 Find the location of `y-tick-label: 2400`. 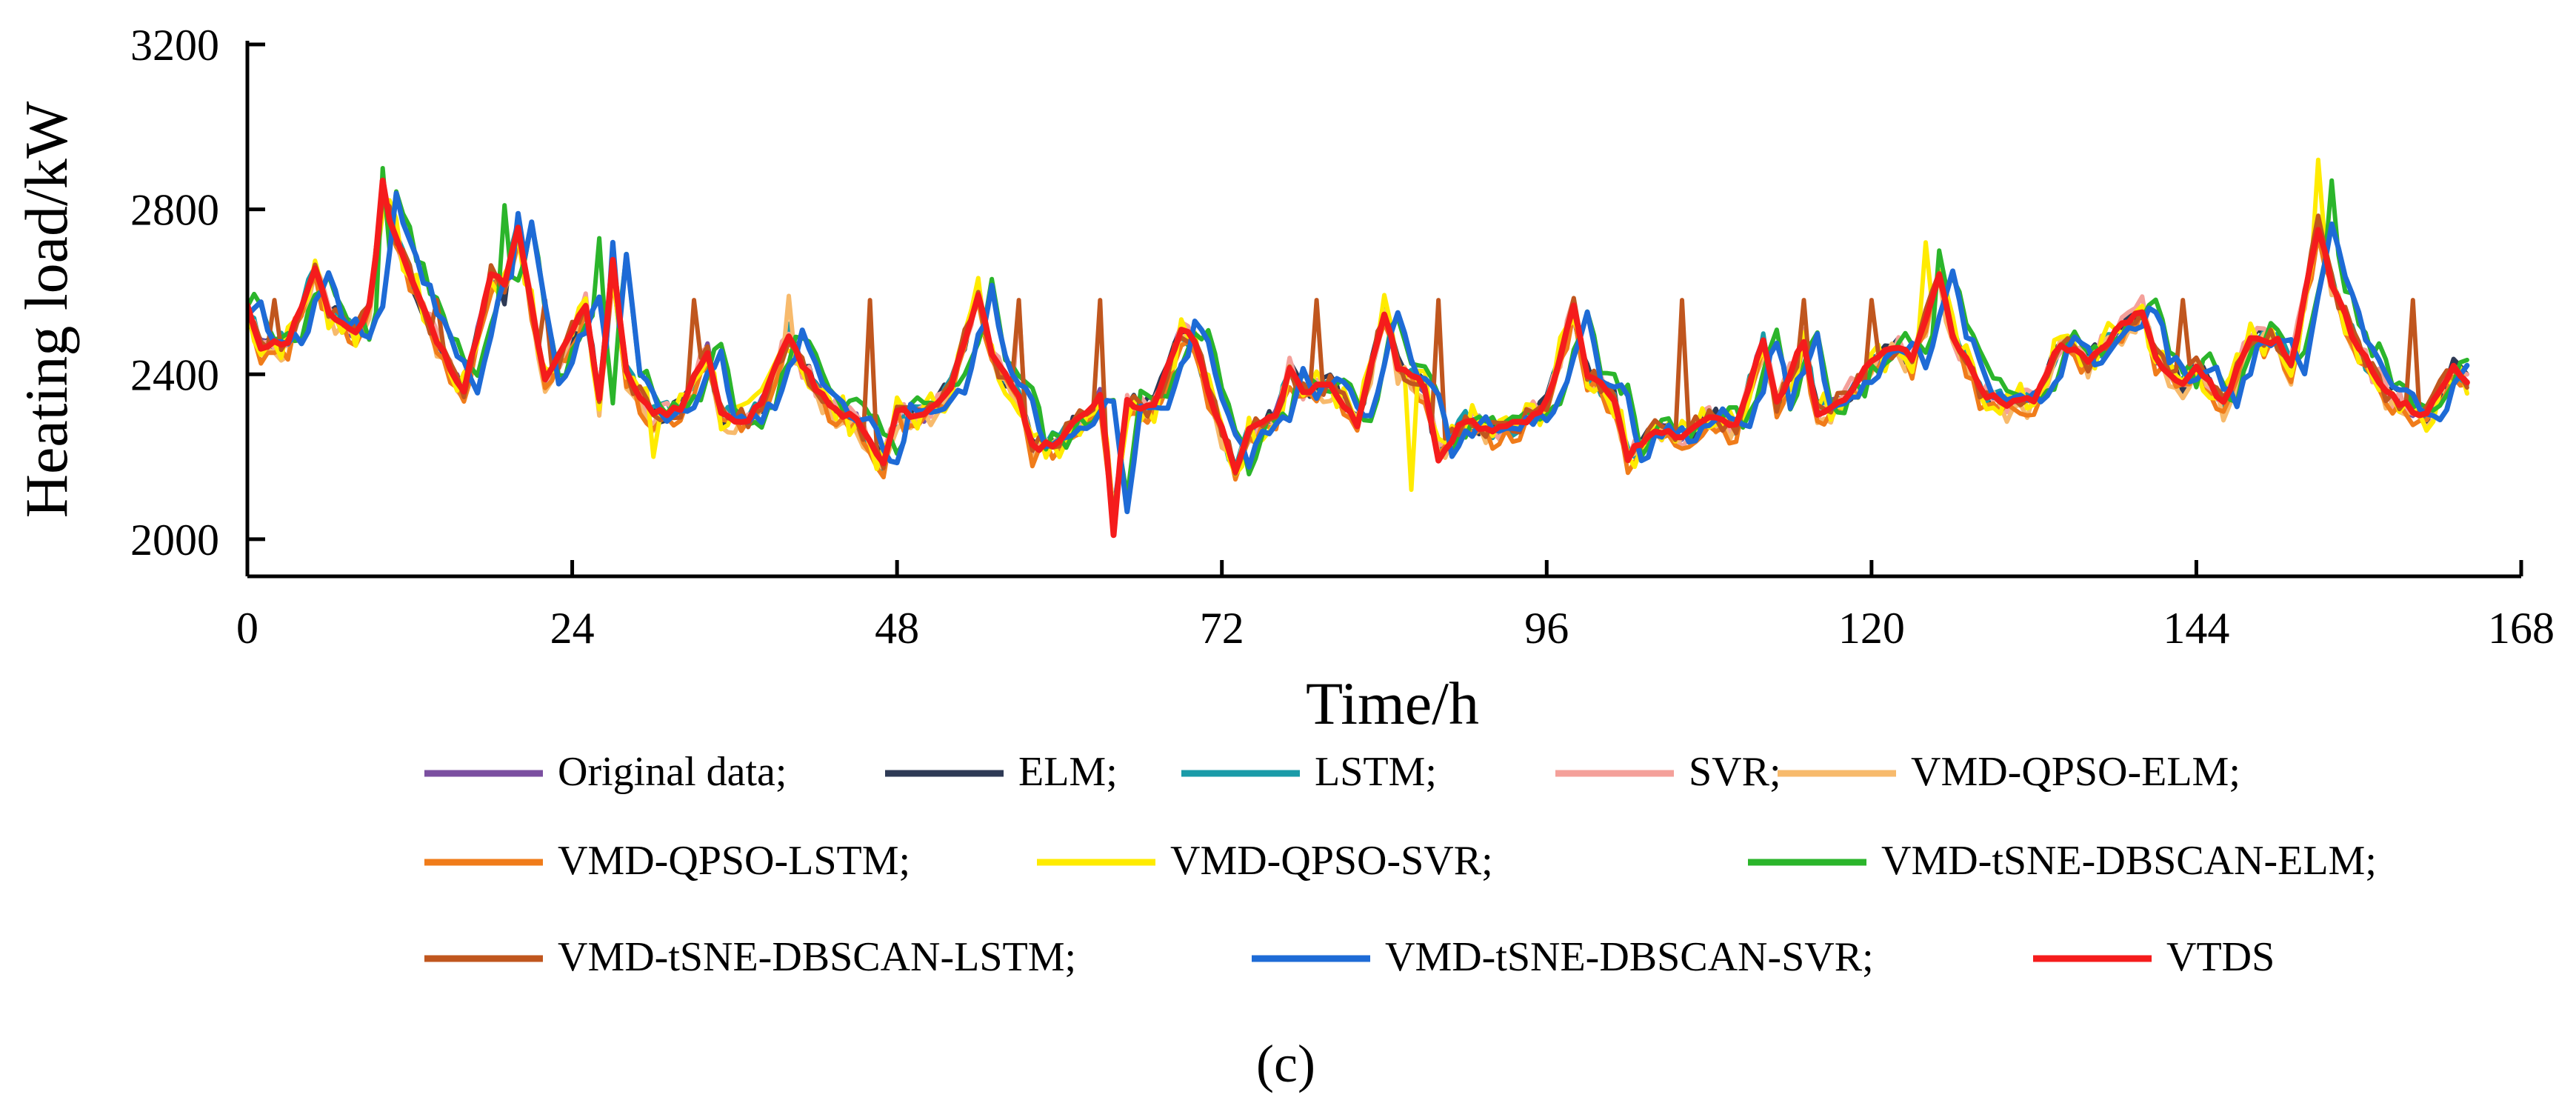

y-tick-label: 2400 is located at coordinates (174, 374).